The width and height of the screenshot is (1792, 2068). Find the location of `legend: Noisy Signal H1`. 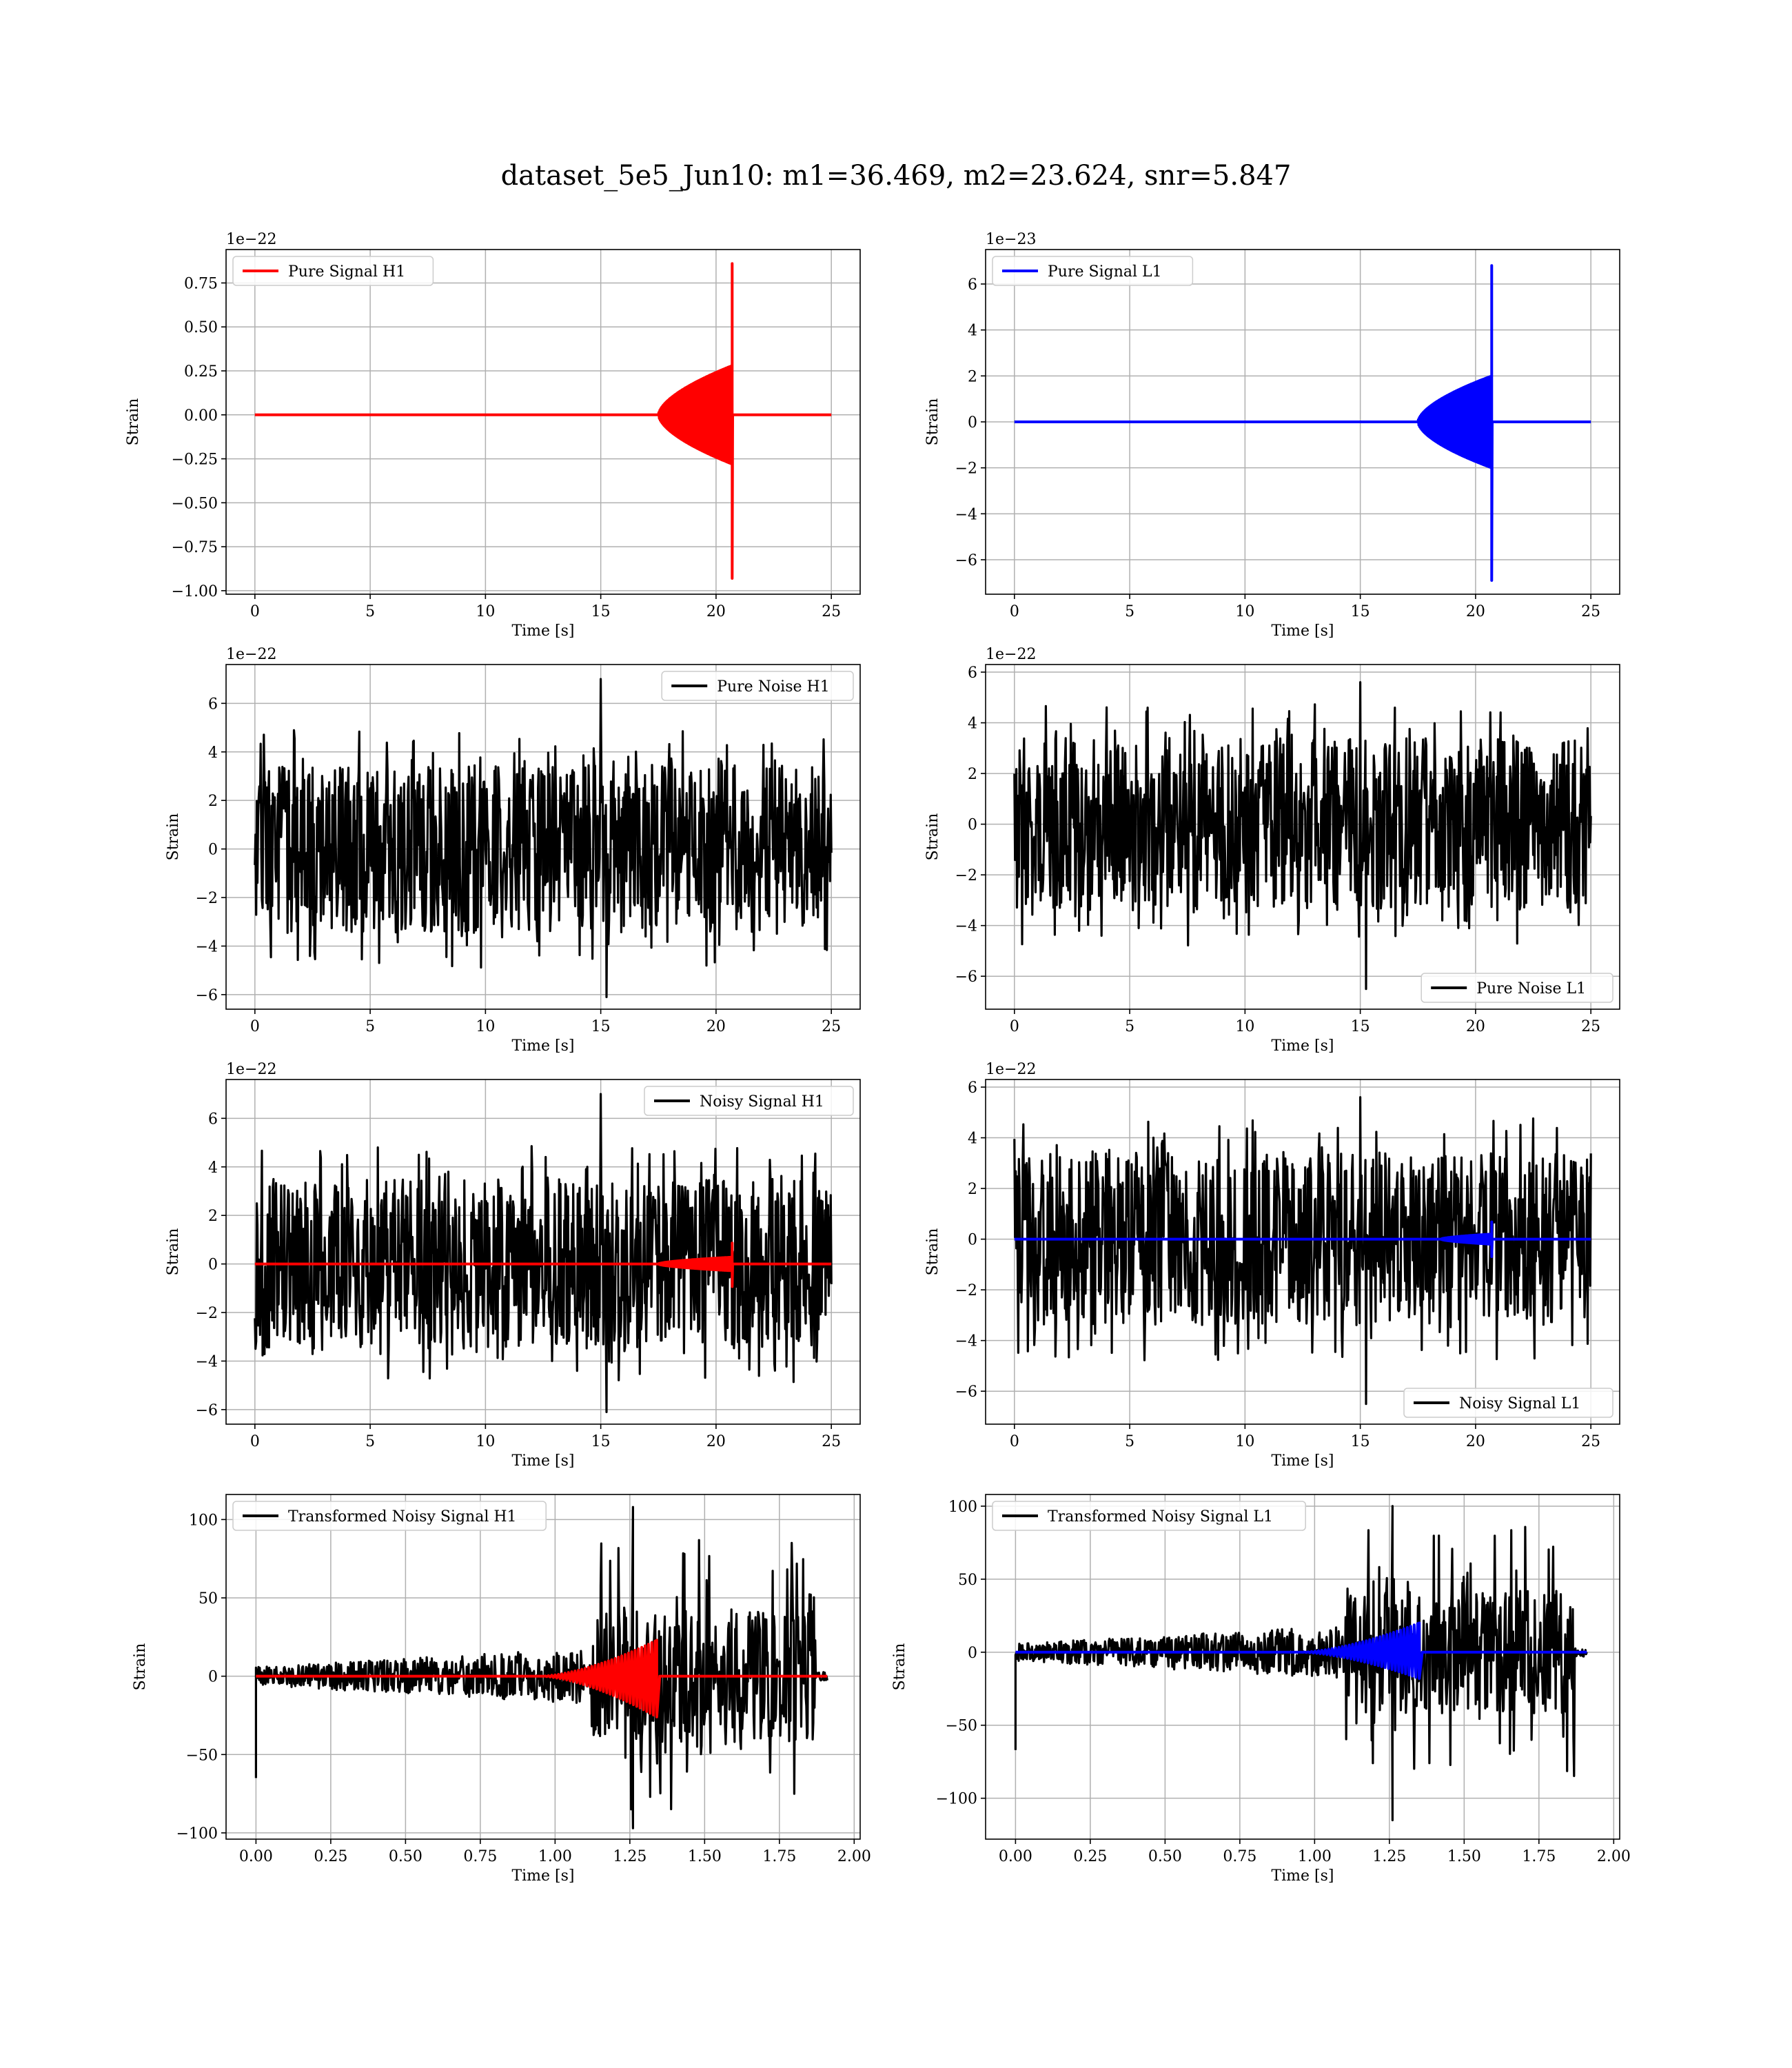

legend: Noisy Signal H1 is located at coordinates (749, 1101).